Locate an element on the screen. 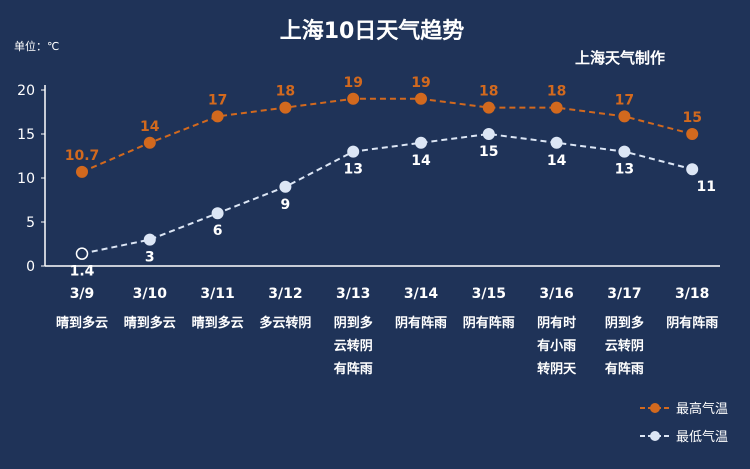 This screenshot has width=750, height=469. weather-label: 多云转阴 is located at coordinates (285, 323).